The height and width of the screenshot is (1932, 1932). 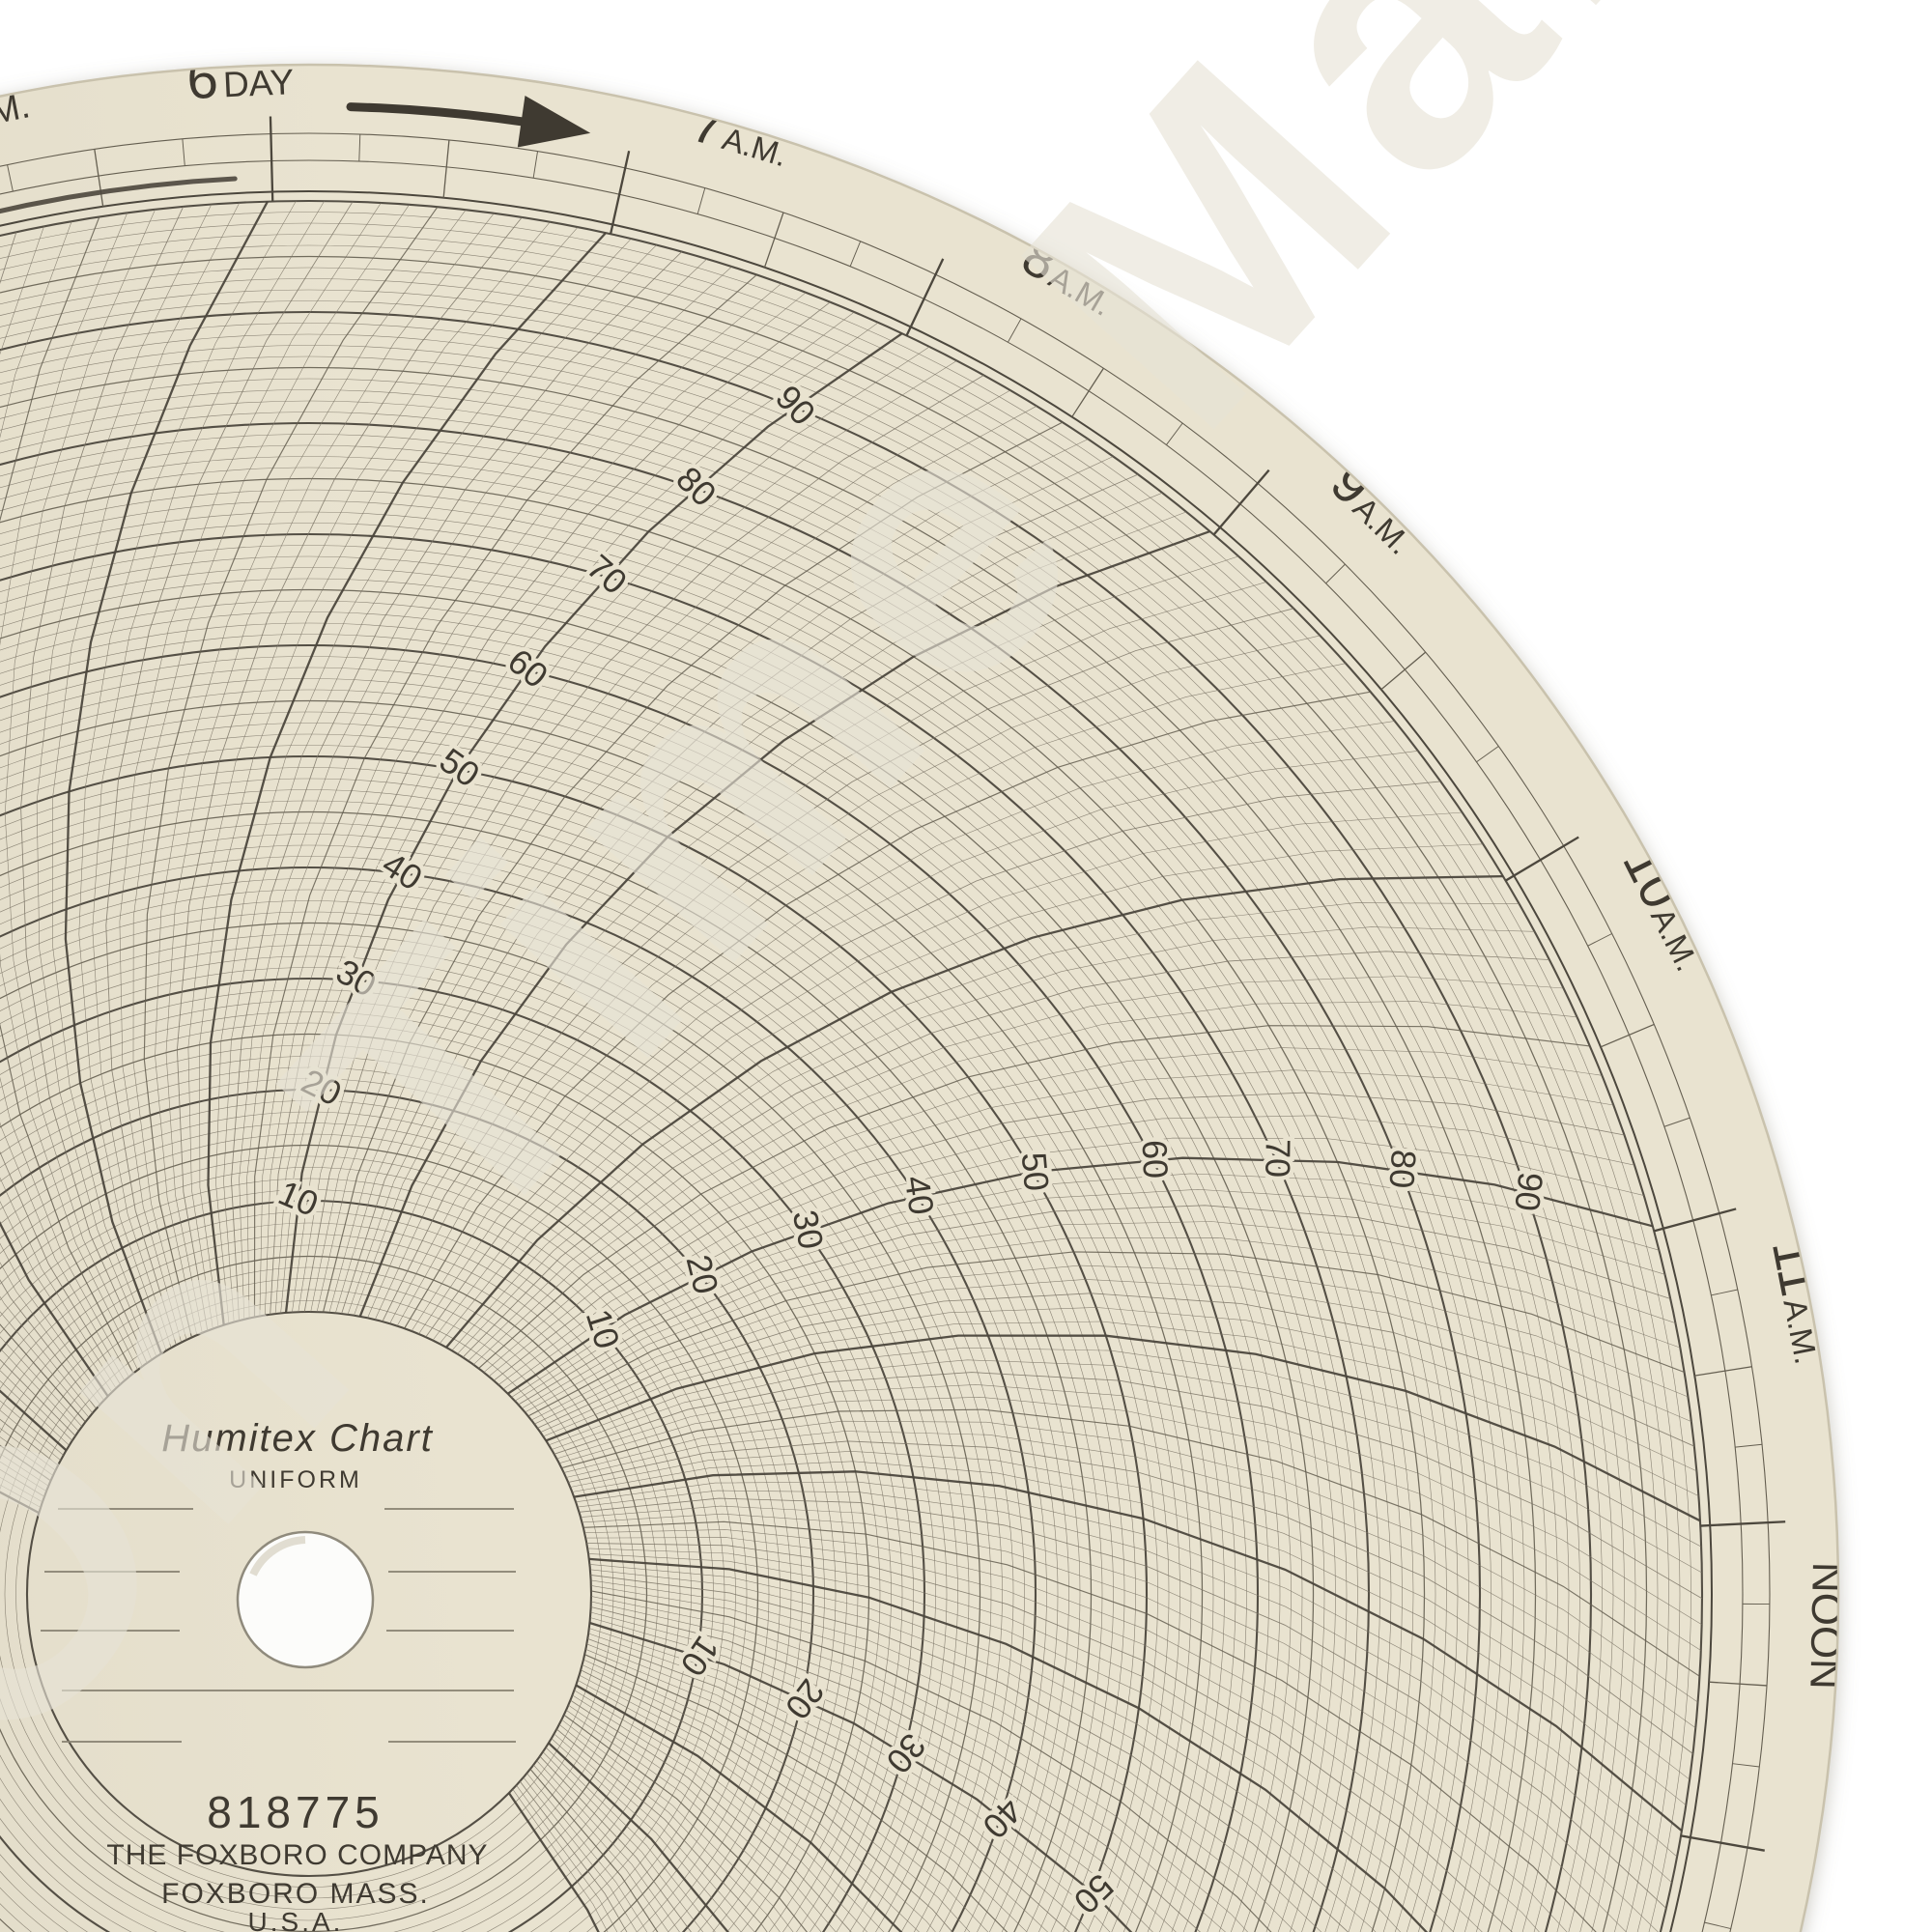 What do you see at coordinates (295, 1894) in the screenshot?
I see `manufacturer-city: FOXBORO MASS.` at bounding box center [295, 1894].